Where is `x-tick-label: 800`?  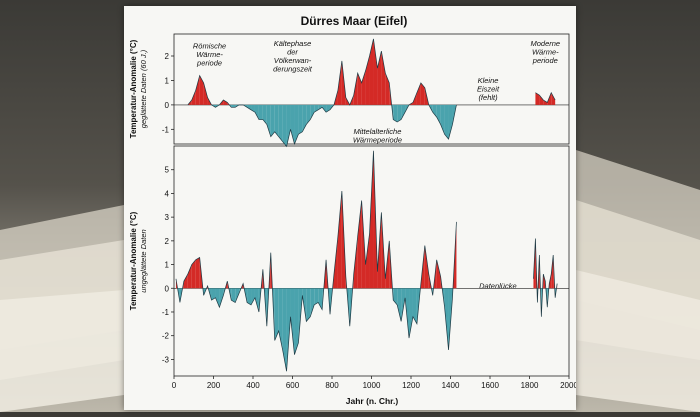
x-tick-label: 800 is located at coordinates (332, 385).